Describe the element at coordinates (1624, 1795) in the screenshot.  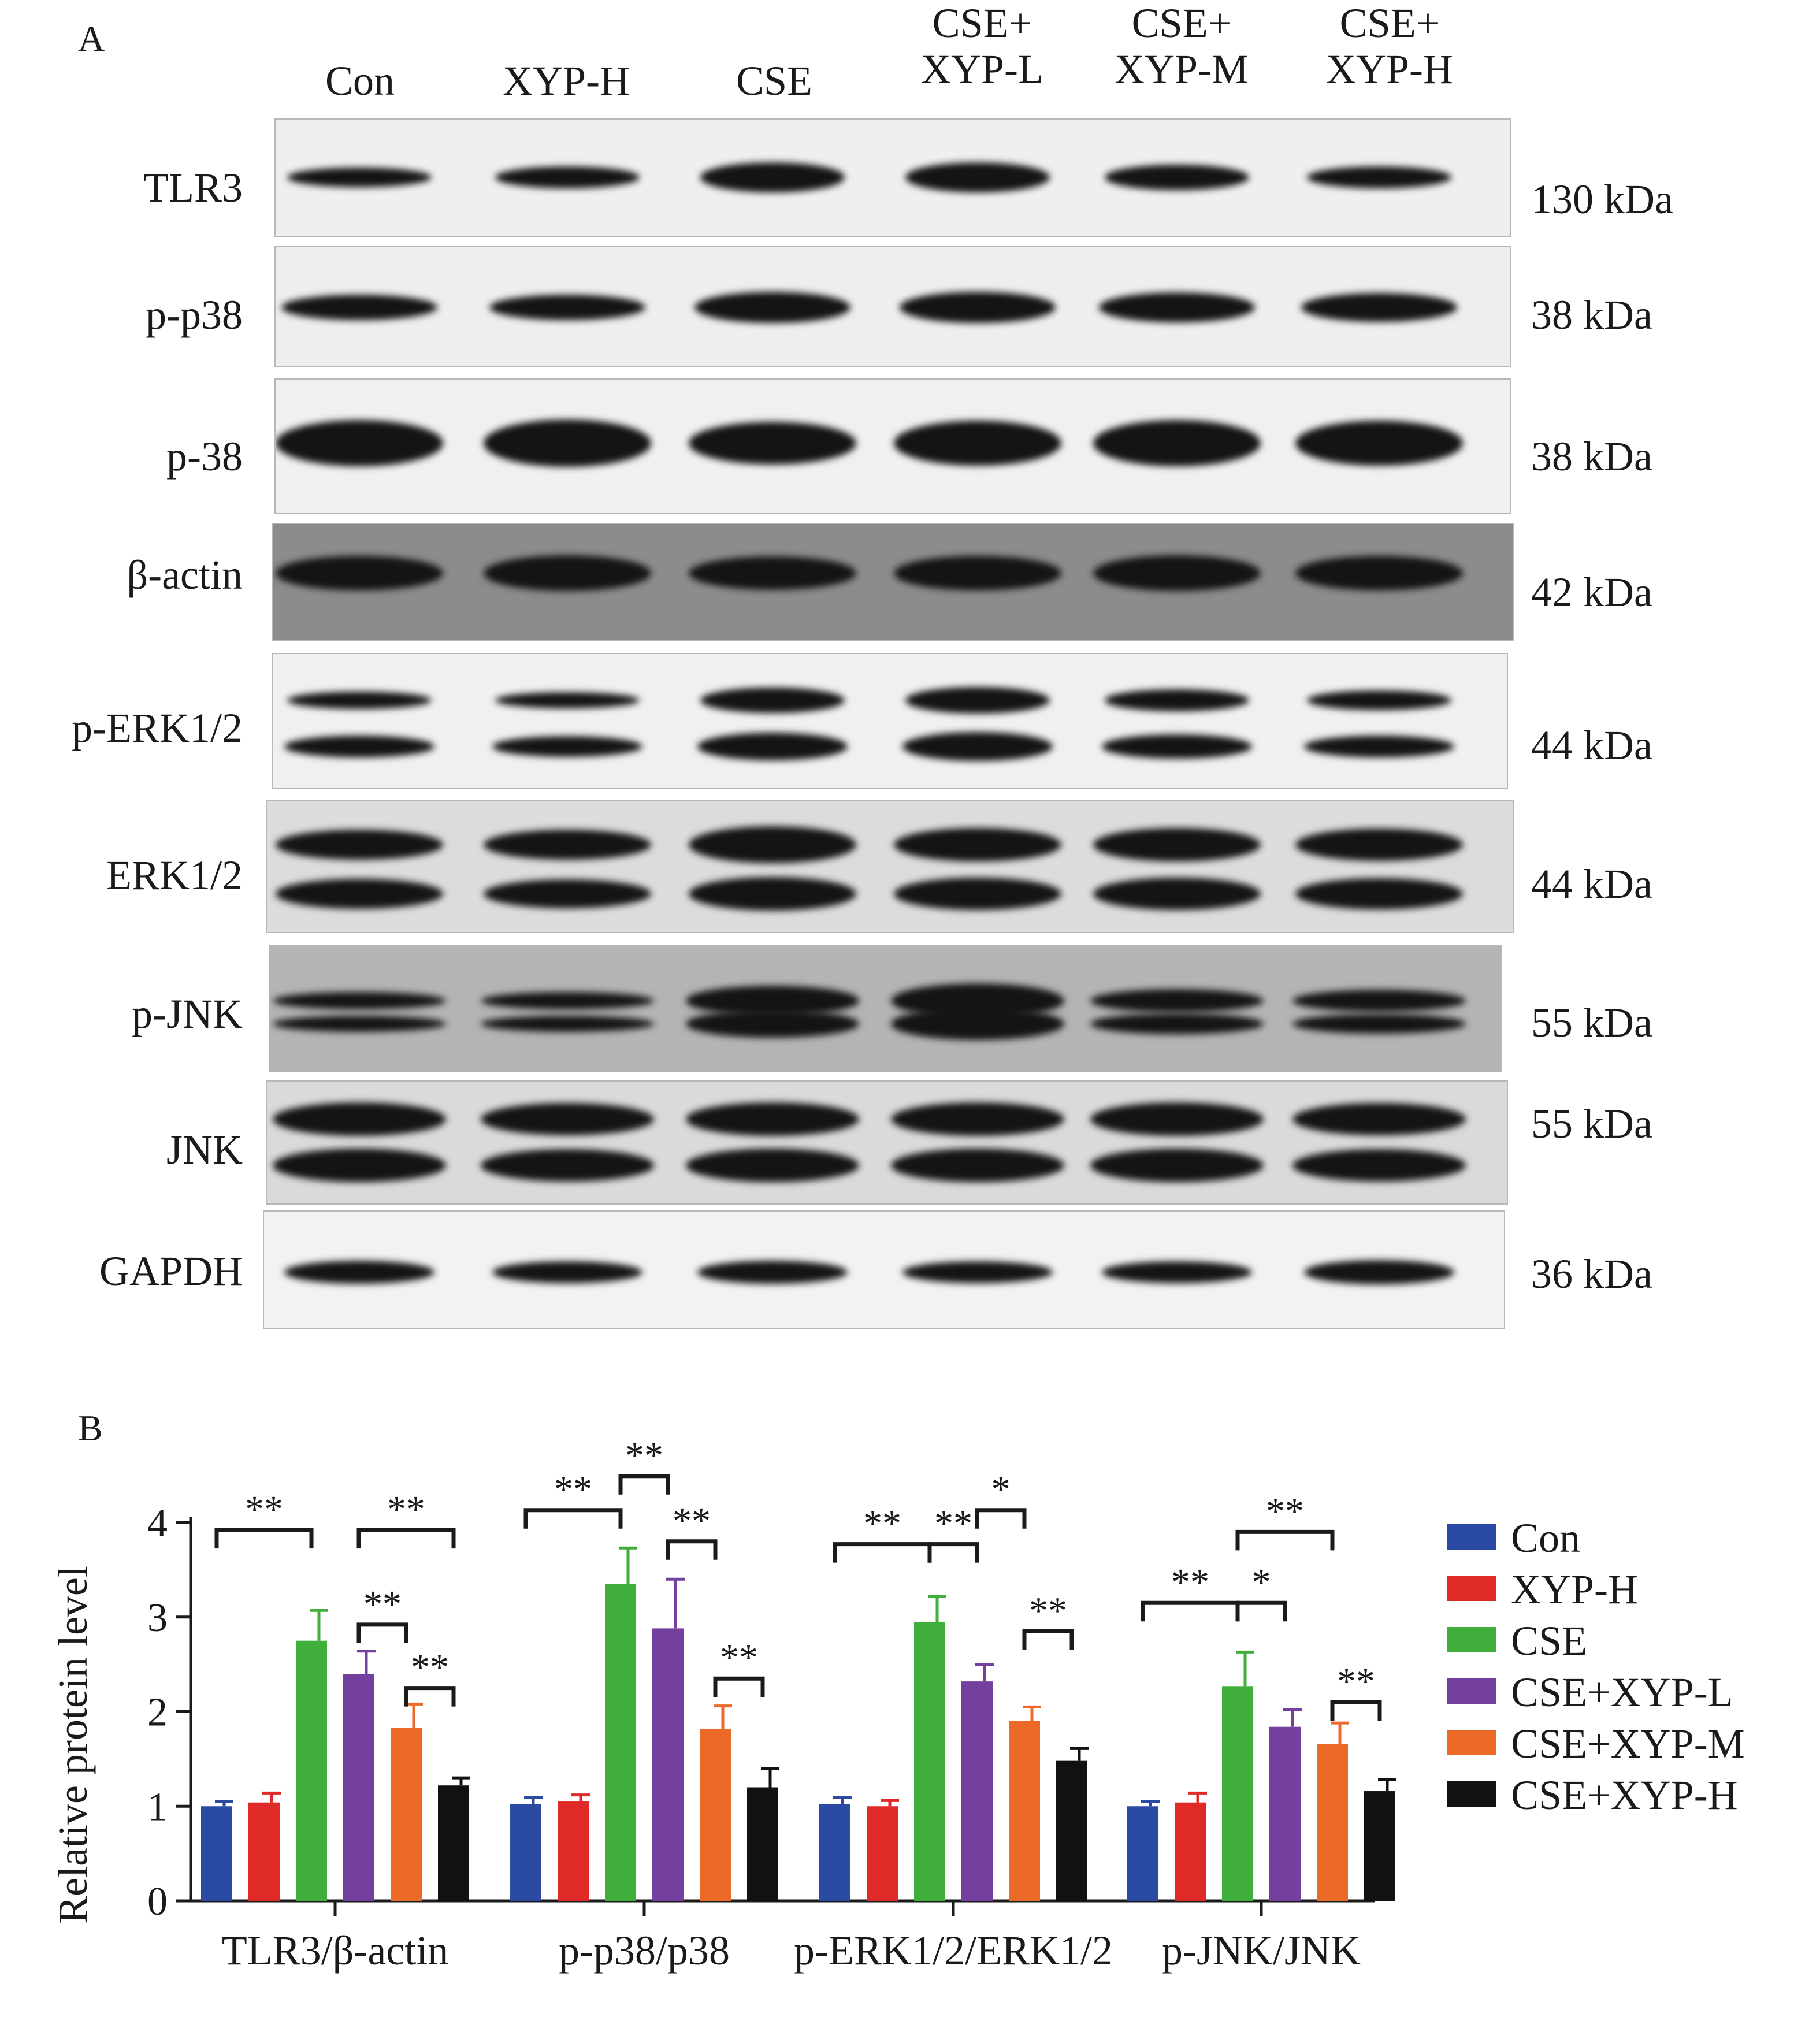
I see `legend-entry: CSE+XYP-H` at that location.